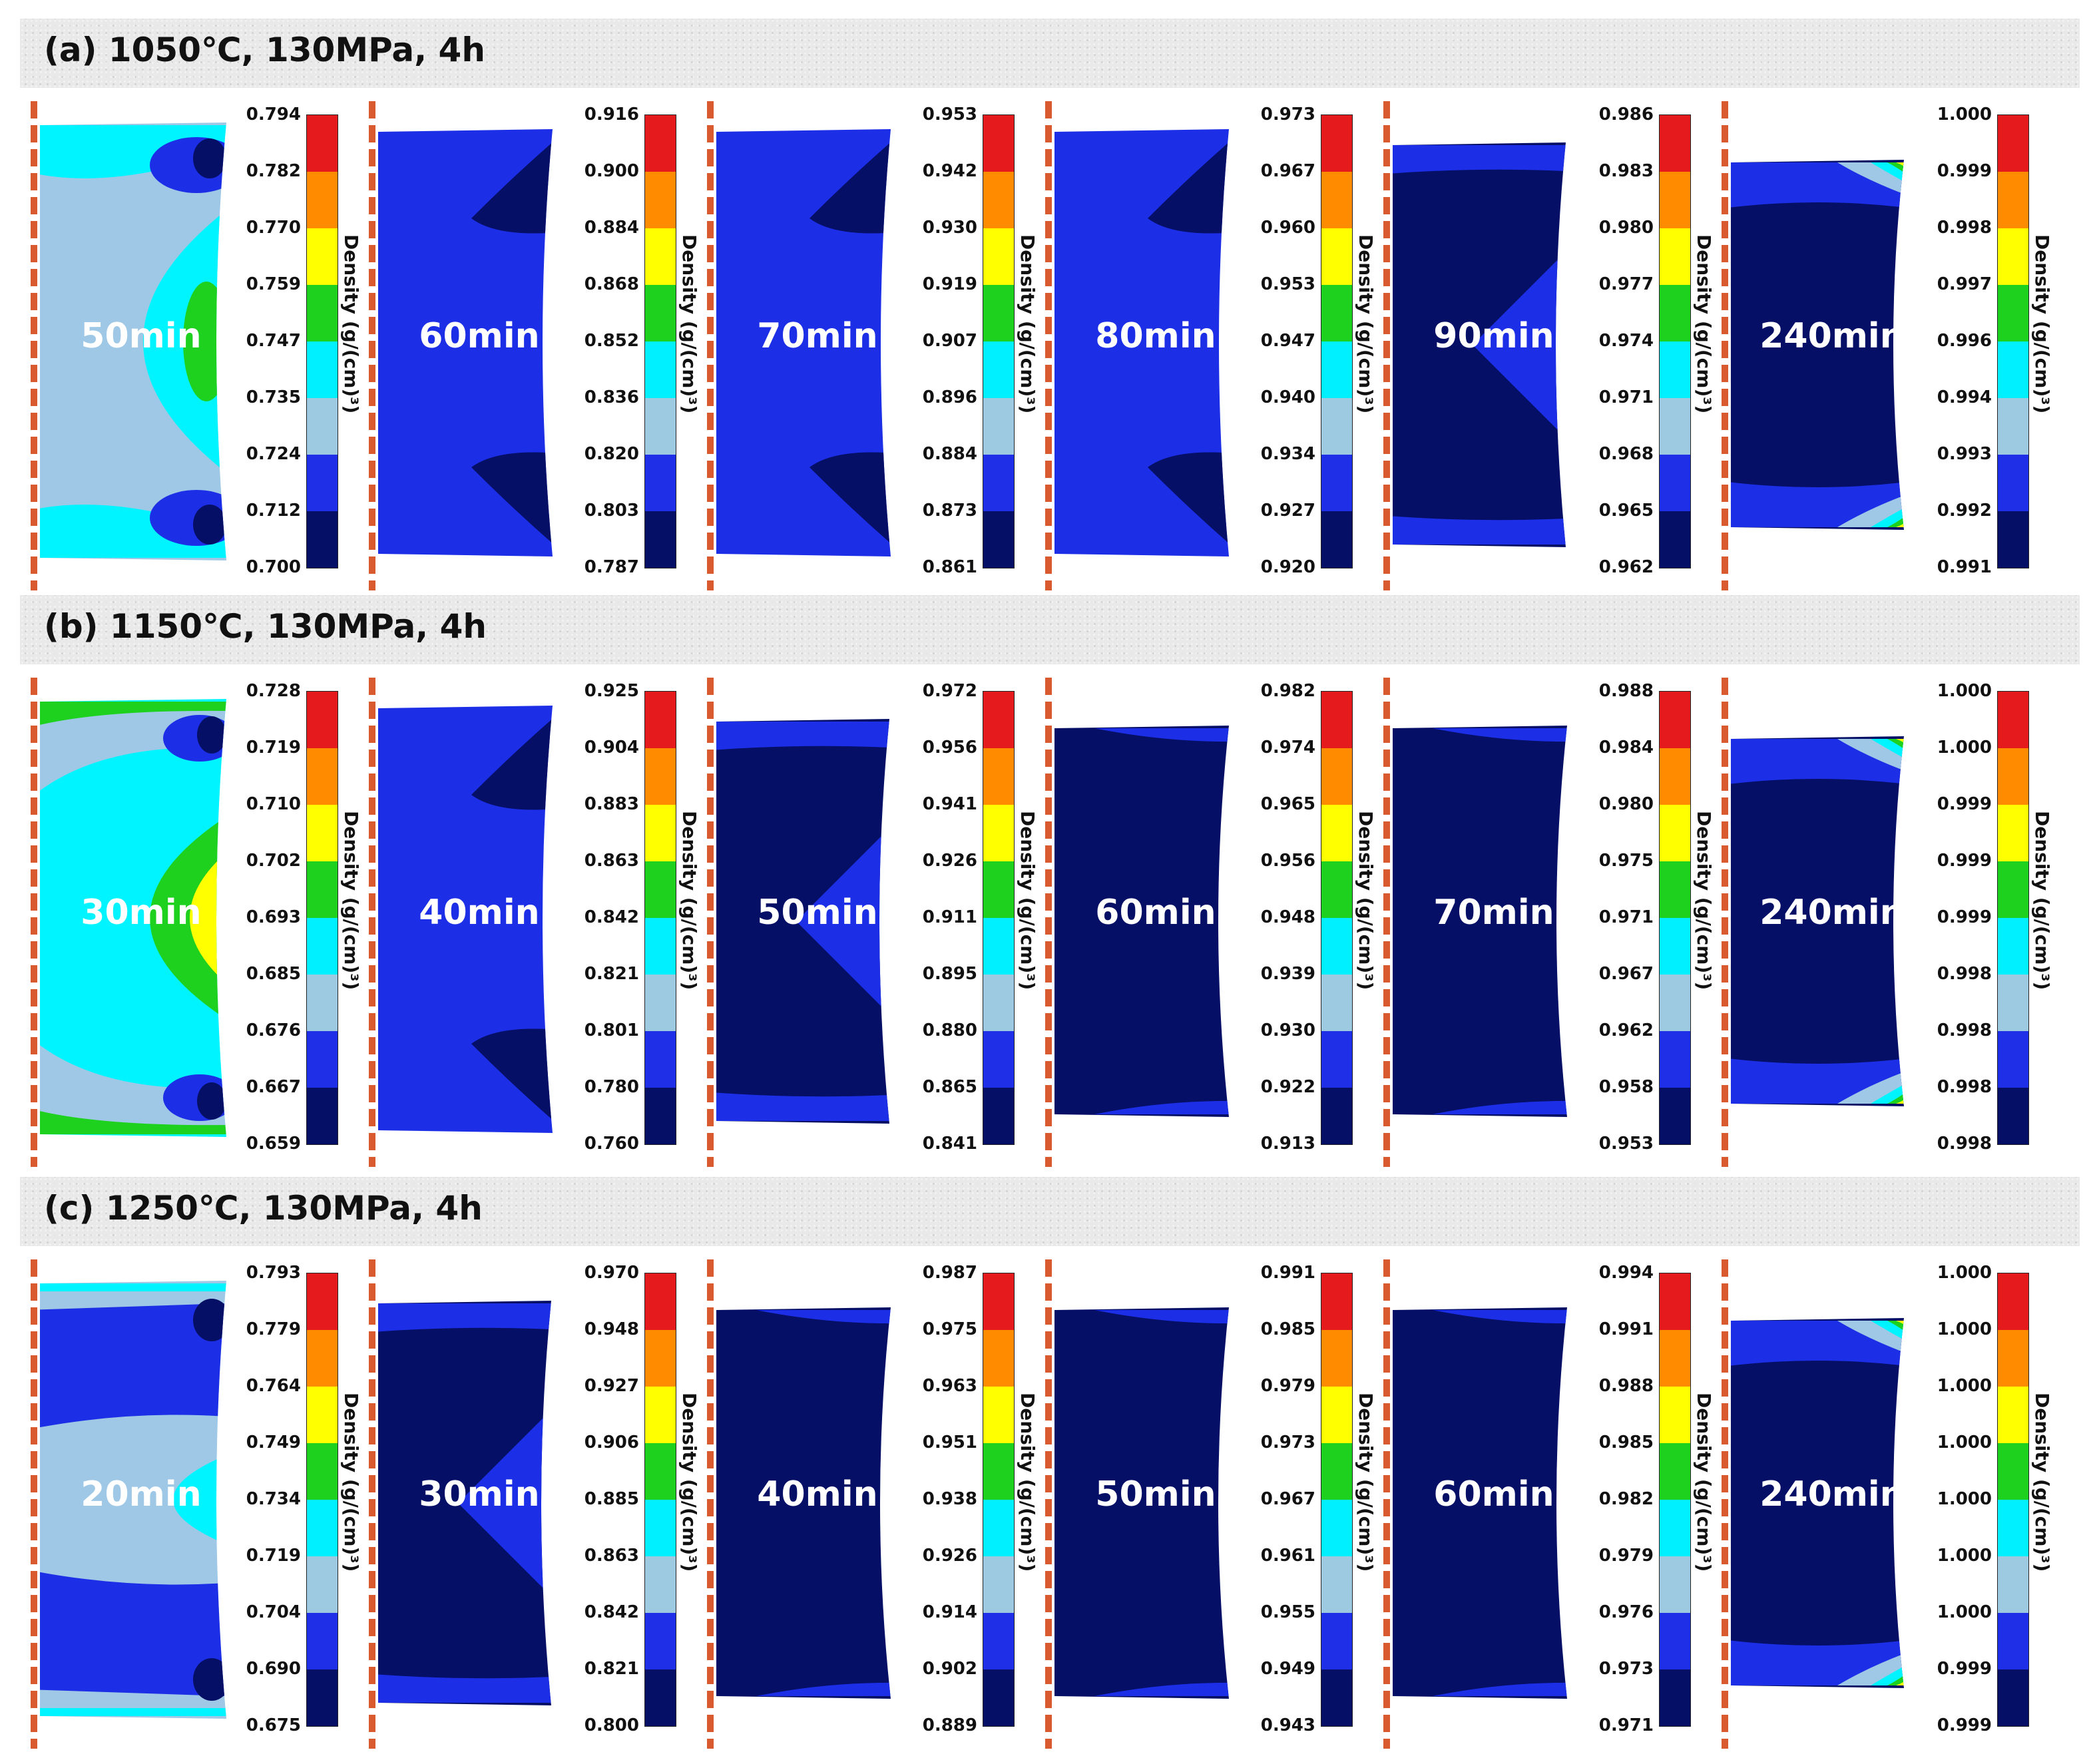  What do you see at coordinates (1287, 1273) in the screenshot?
I see `colorbar-tick-label: 0.991` at bounding box center [1287, 1273].